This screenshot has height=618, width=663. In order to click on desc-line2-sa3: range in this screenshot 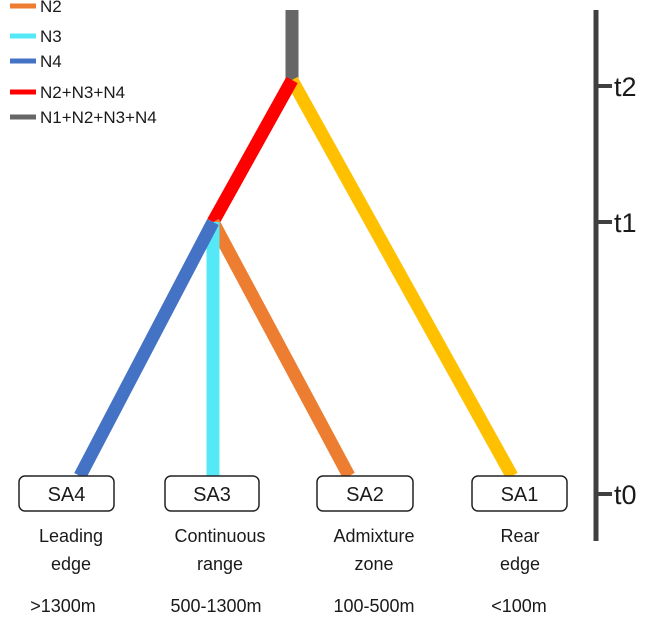, I will do `click(220, 564)`.